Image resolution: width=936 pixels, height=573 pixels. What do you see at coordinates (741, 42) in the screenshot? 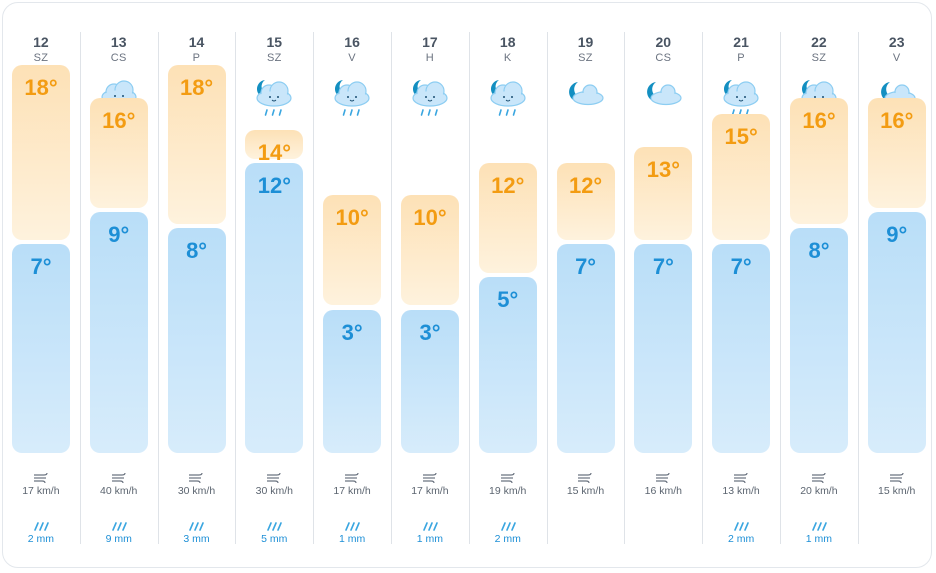
I see `day-date: 21` at bounding box center [741, 42].